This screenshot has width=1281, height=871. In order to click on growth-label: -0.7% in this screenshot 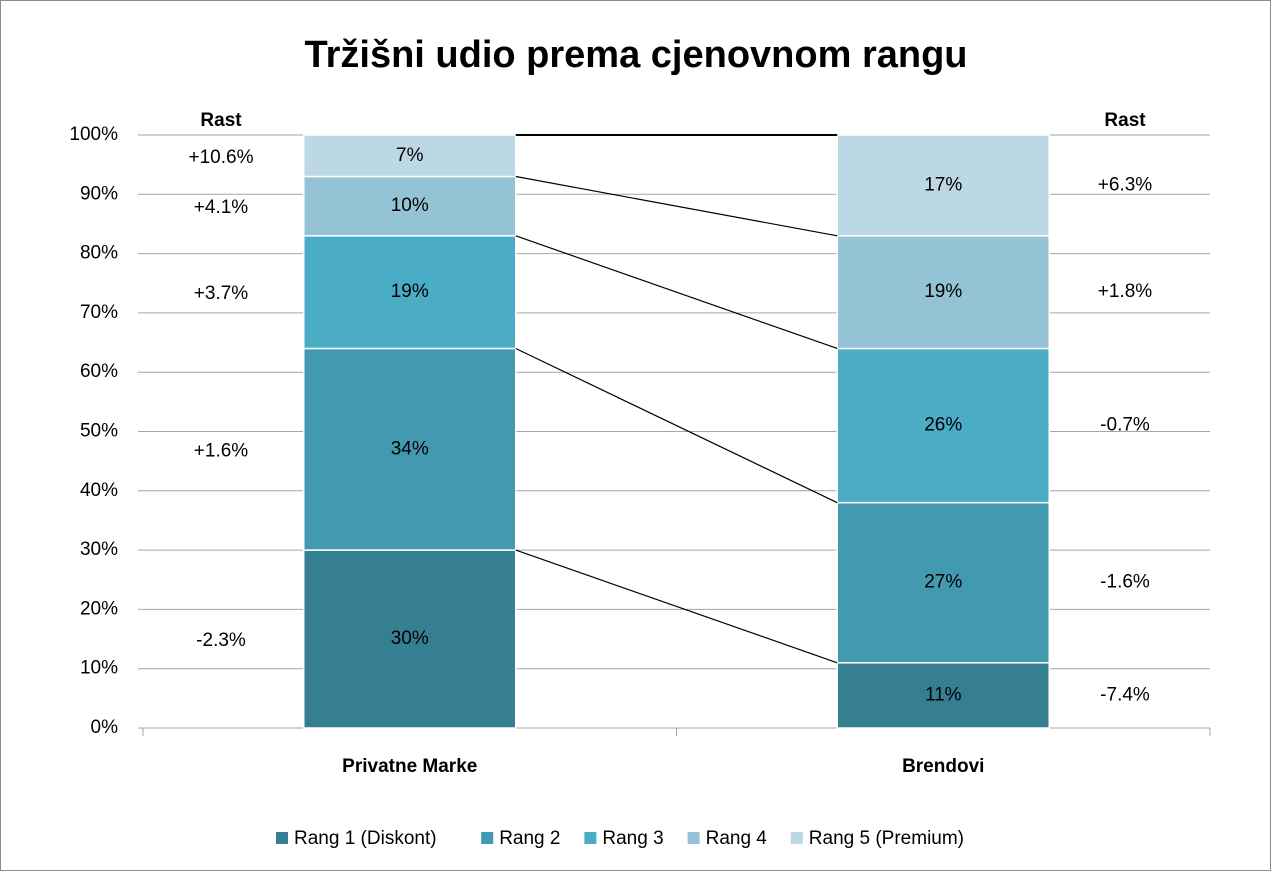, I will do `click(1125, 425)`.